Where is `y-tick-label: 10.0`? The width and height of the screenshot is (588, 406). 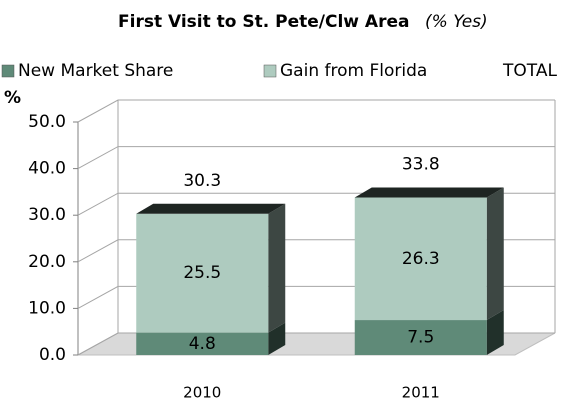 y-tick-label: 10.0 is located at coordinates (47, 308).